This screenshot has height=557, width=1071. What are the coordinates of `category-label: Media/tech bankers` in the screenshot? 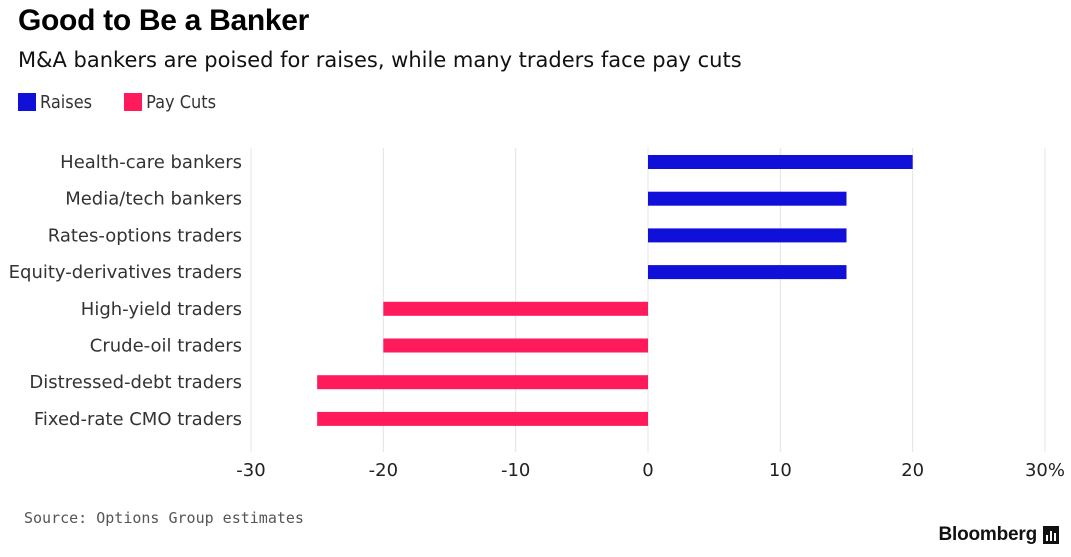 It's located at (153, 199).